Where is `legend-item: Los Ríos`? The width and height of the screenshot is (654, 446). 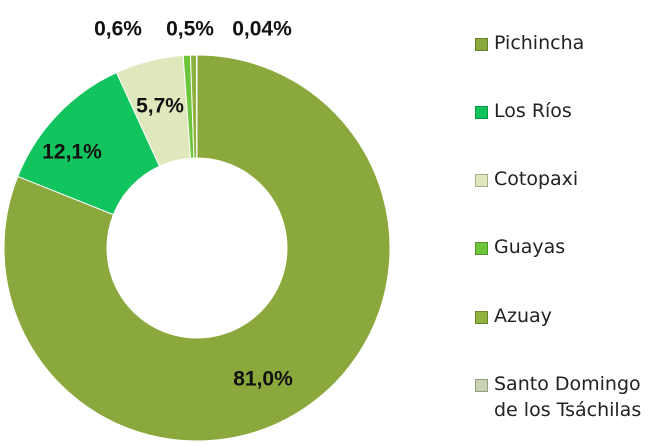 legend-item: Los Ríos is located at coordinates (560, 111).